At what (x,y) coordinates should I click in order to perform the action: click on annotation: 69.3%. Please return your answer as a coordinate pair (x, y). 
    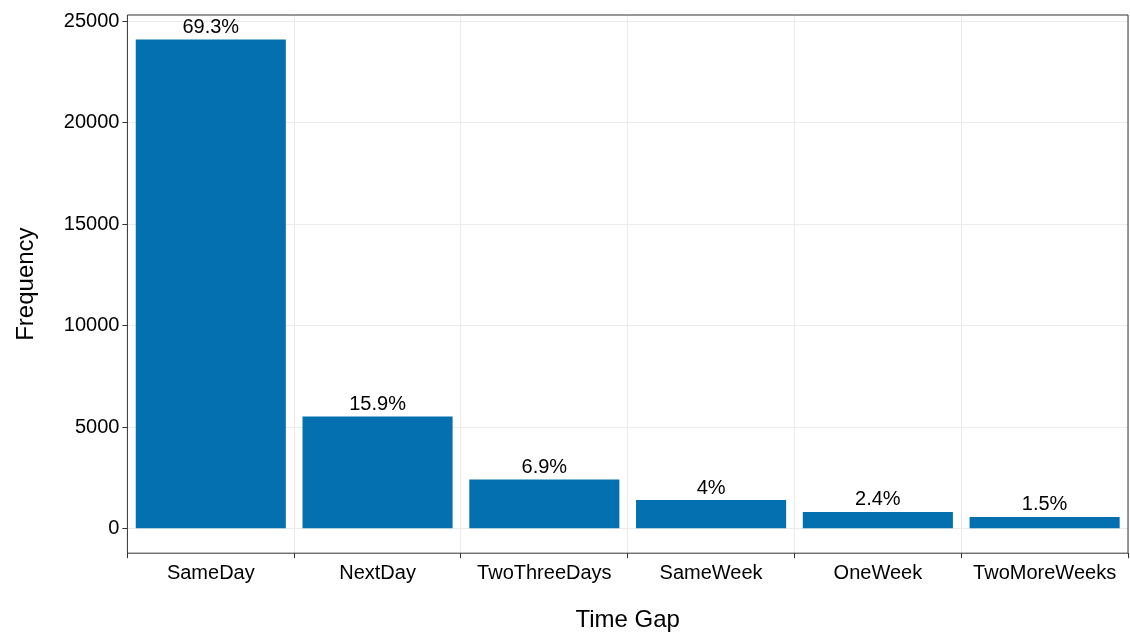
    Looking at the image, I should click on (211, 25).